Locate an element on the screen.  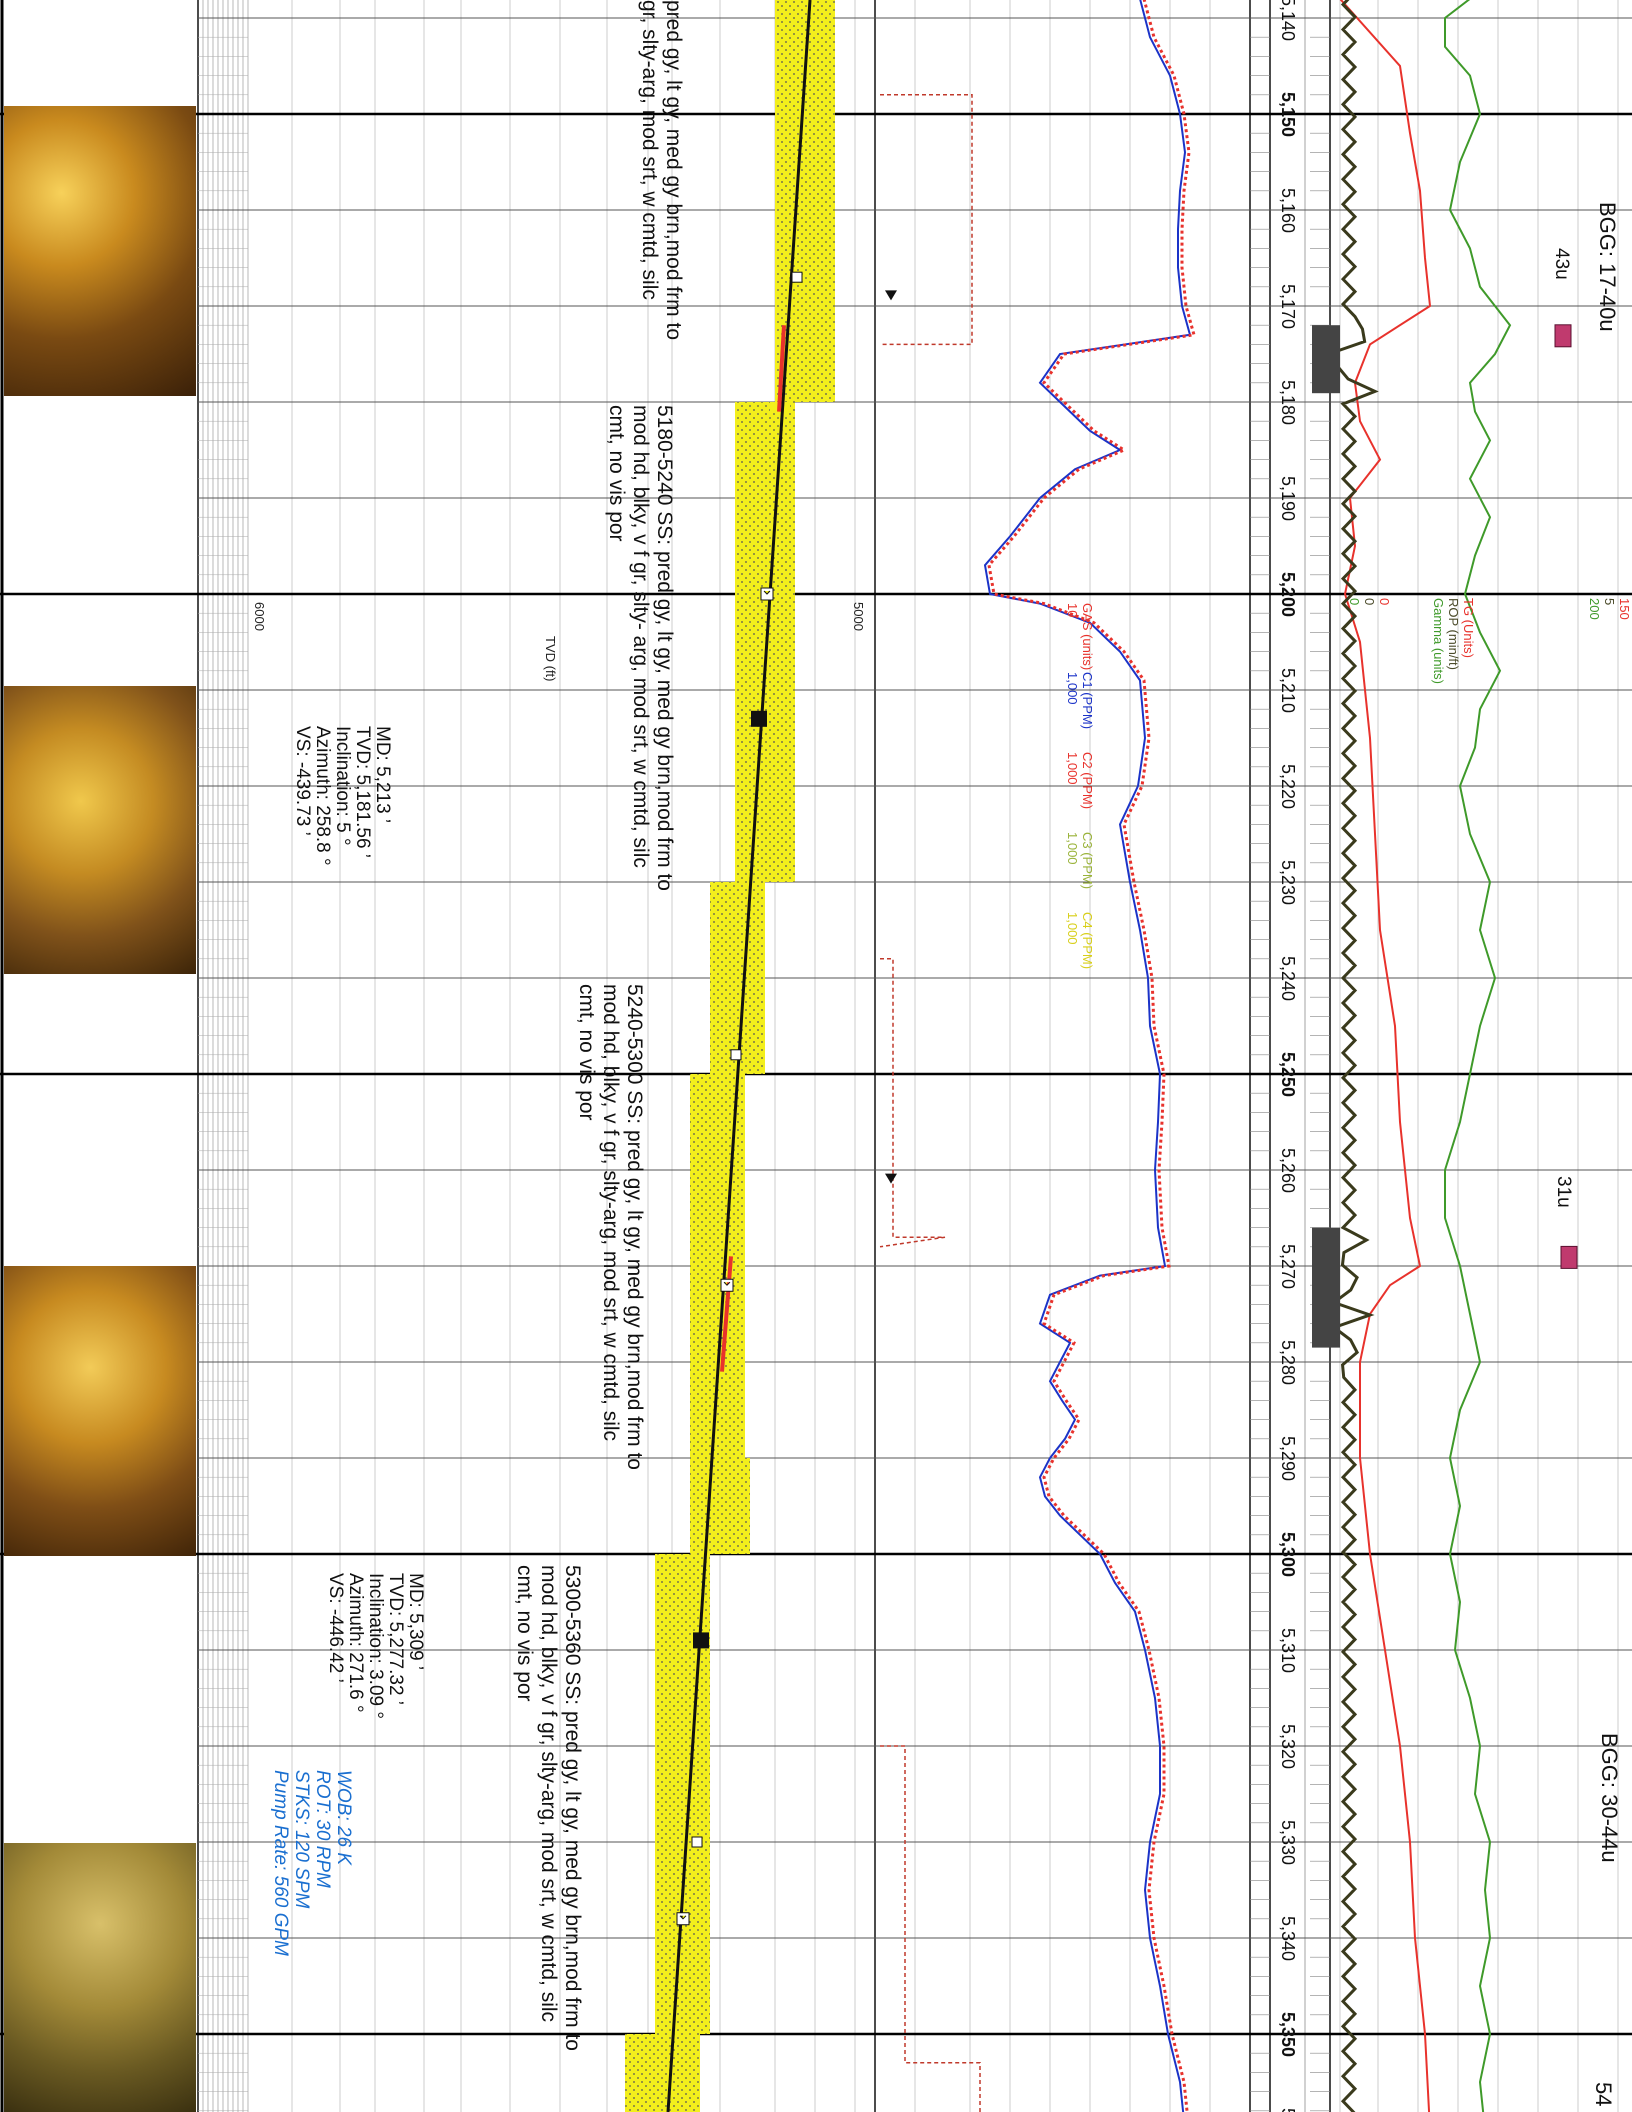
gas-peak-value: 43u is located at coordinates (1561, 264).